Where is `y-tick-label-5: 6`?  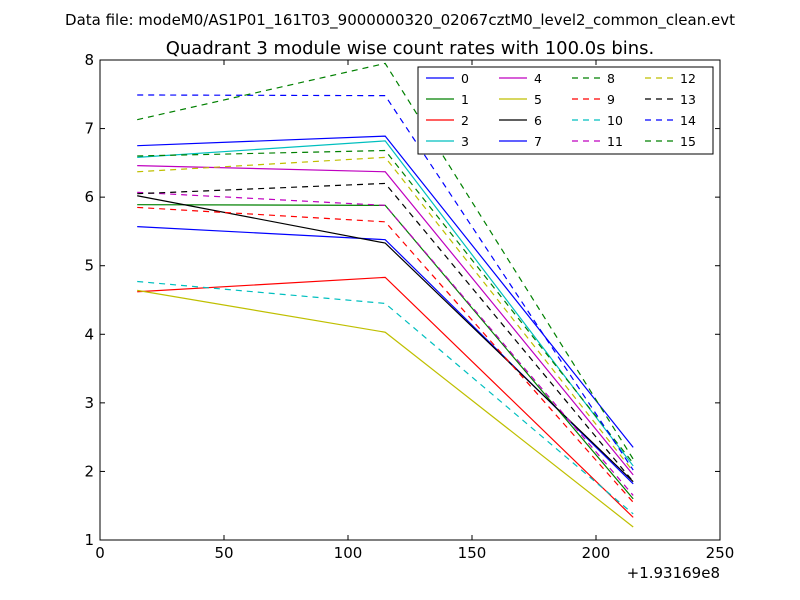 y-tick-label-5: 6 is located at coordinates (89, 197).